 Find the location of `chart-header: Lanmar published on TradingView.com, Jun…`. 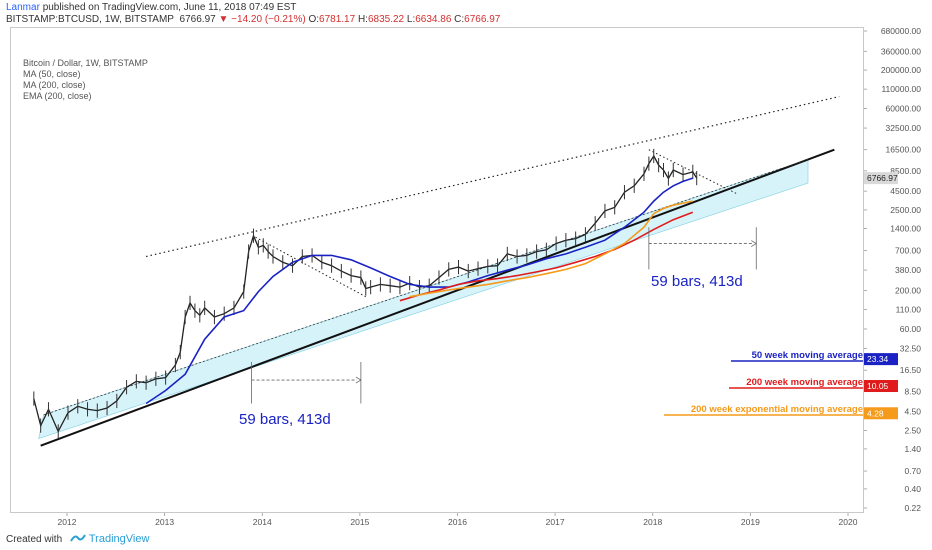

chart-header: Lanmar published on TradingView.com, Jun… is located at coordinates (466, 14).